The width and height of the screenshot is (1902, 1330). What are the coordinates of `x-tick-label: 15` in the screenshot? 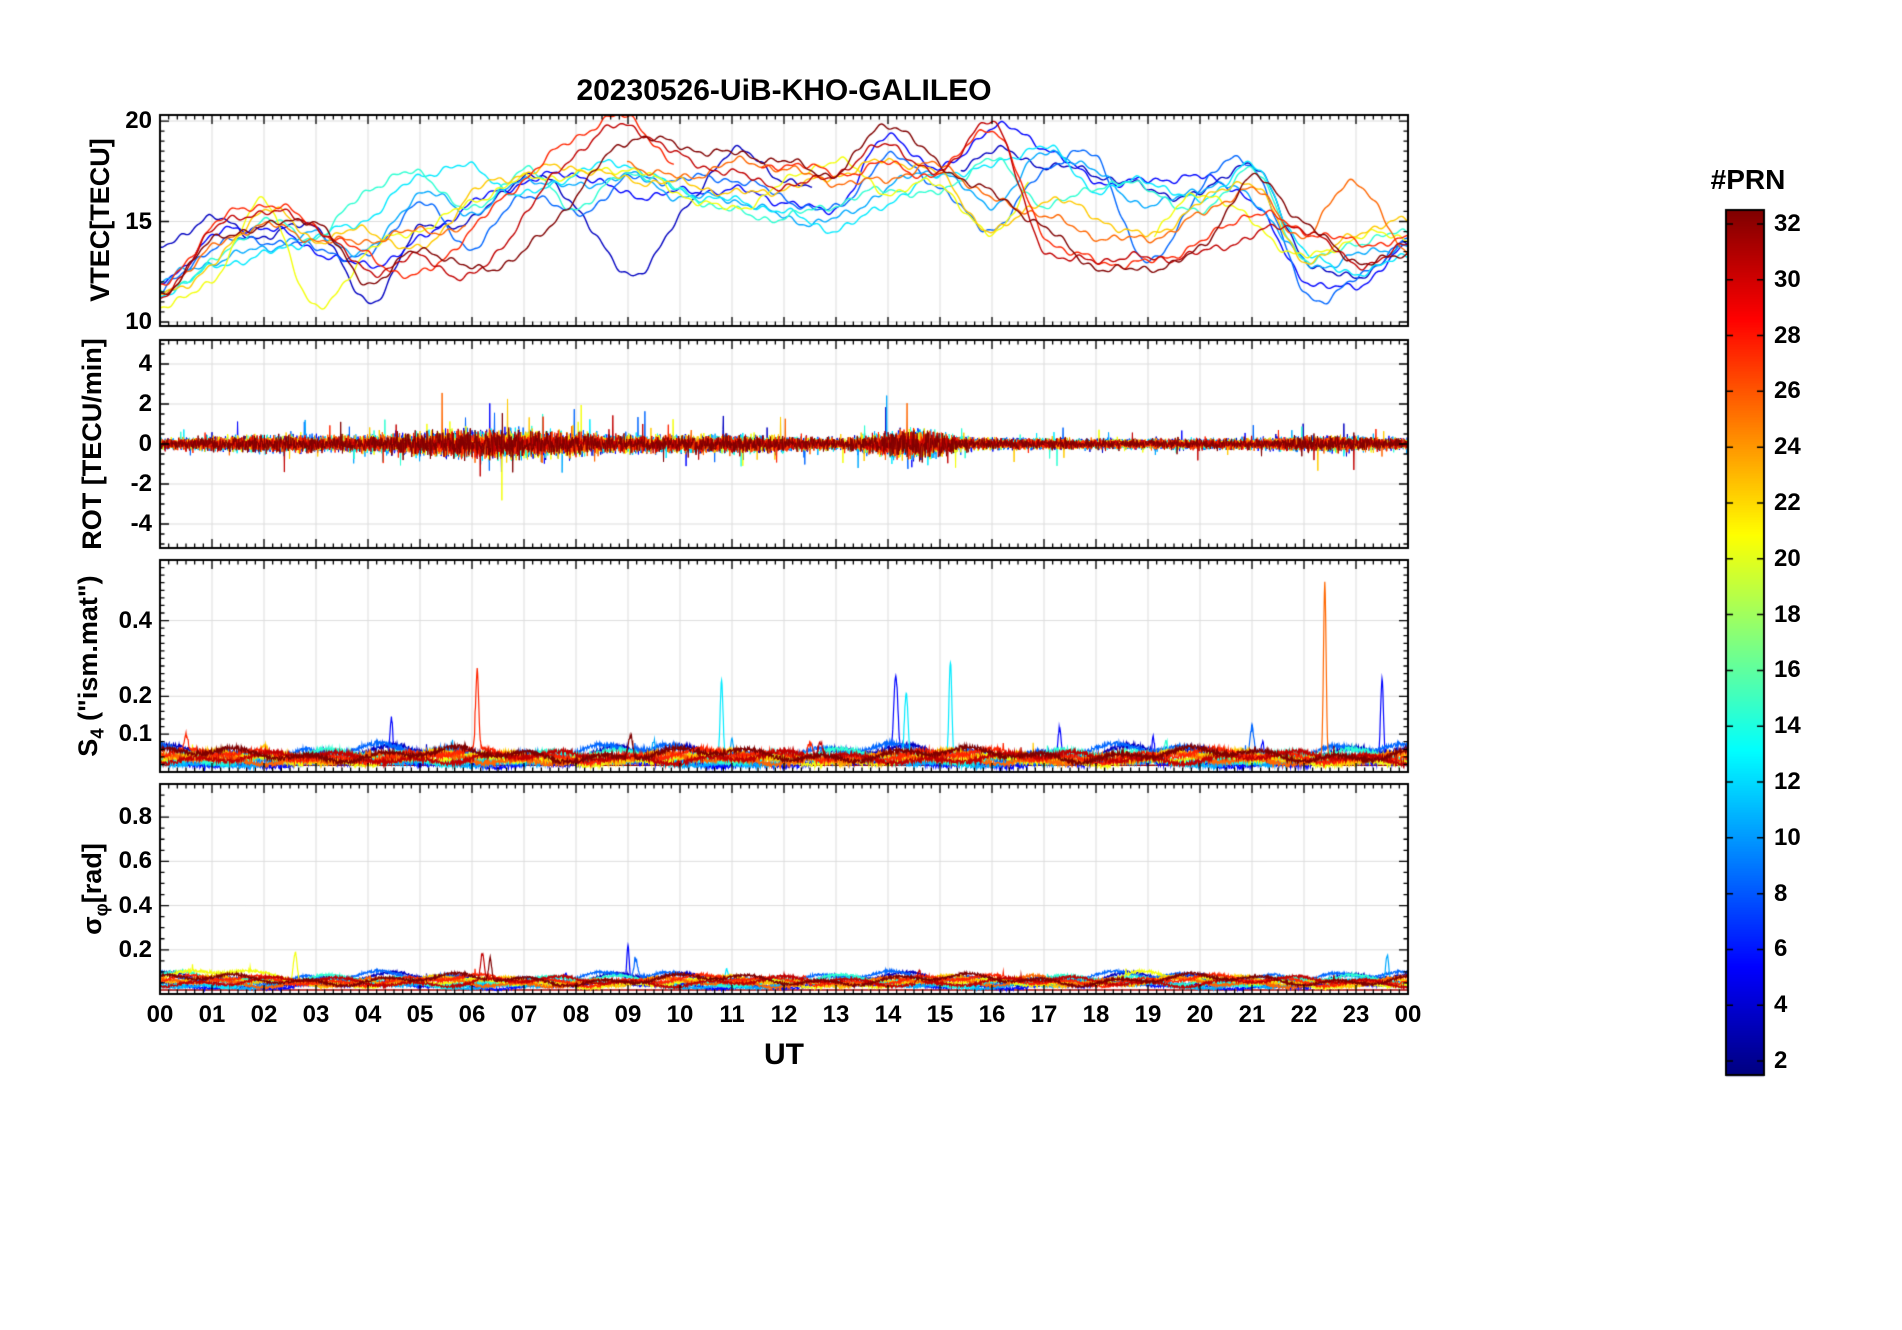 It's located at (940, 1014).